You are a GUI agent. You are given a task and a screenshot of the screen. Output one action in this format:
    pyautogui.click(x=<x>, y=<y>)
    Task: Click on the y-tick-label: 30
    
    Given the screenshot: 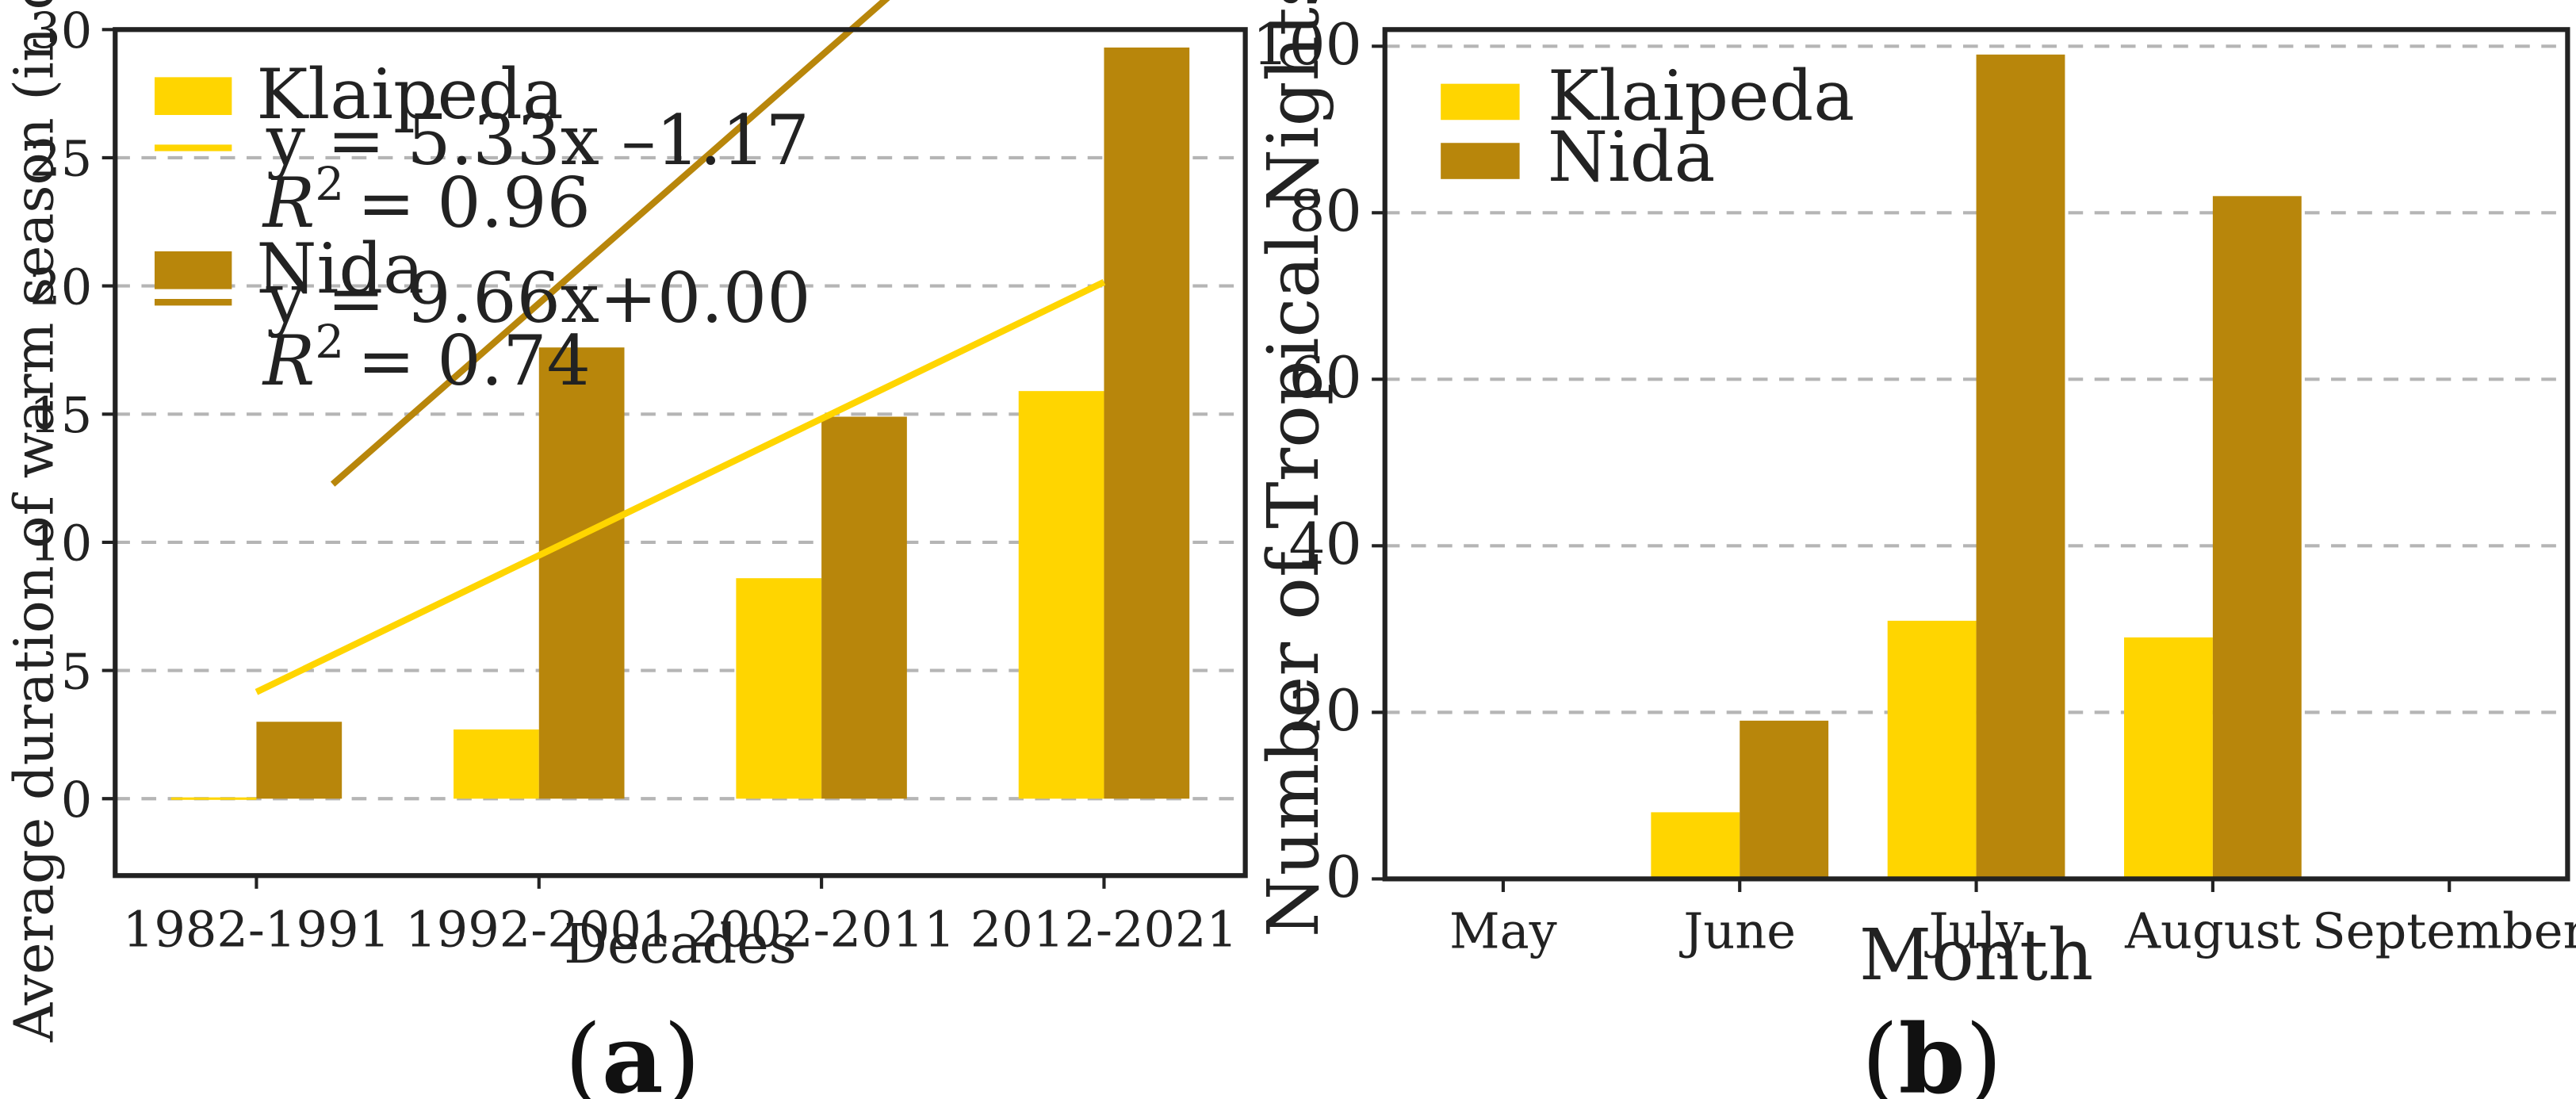 What is the action you would take?
    pyautogui.click(x=60, y=30)
    